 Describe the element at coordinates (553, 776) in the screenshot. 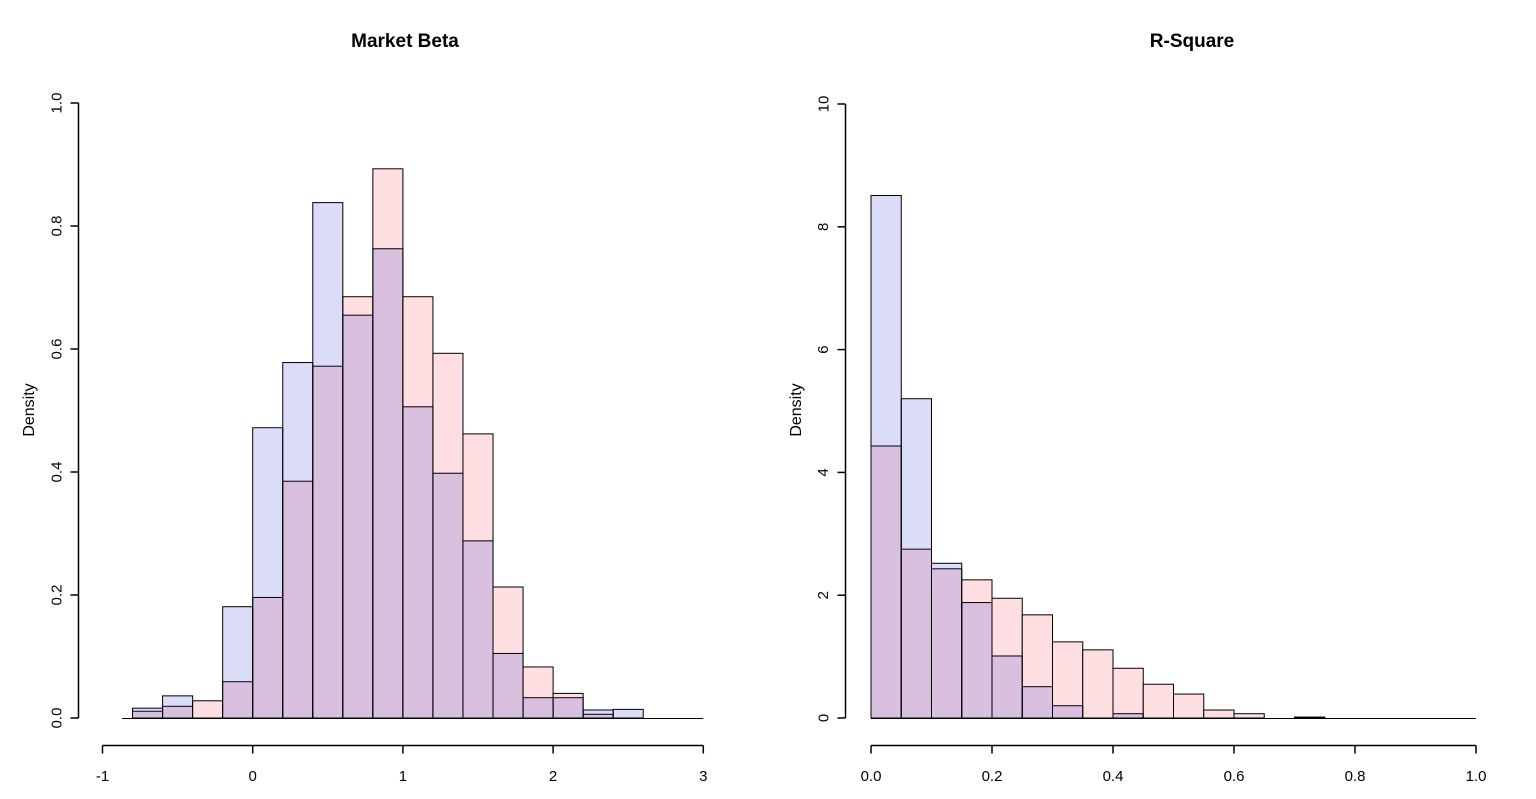

I see `x-tick-label: 2` at that location.